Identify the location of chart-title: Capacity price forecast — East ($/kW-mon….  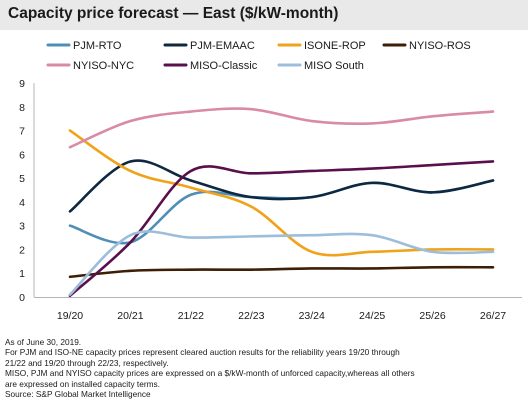
(173, 13).